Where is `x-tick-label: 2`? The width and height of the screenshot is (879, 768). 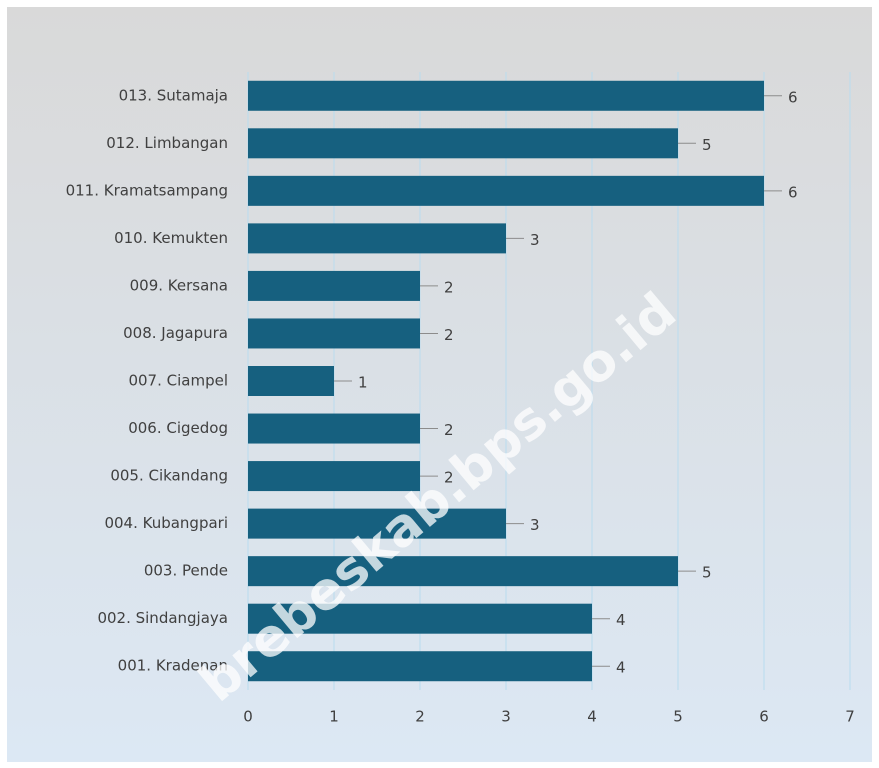
x-tick-label: 2 is located at coordinates (420, 717).